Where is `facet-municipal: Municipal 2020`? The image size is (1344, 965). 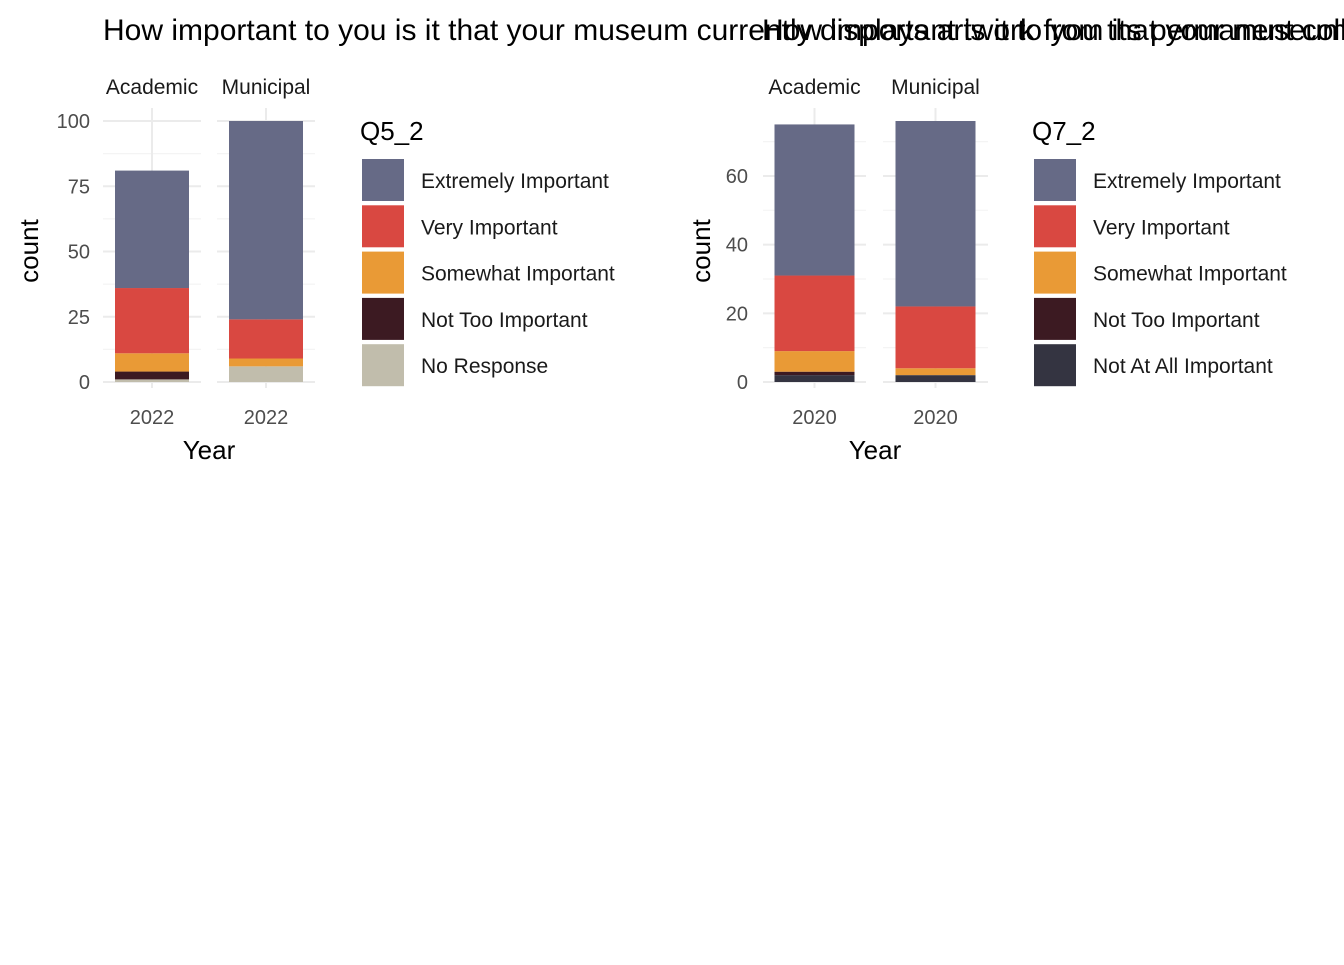
facet-municipal: Municipal 2020 is located at coordinates (935, 252).